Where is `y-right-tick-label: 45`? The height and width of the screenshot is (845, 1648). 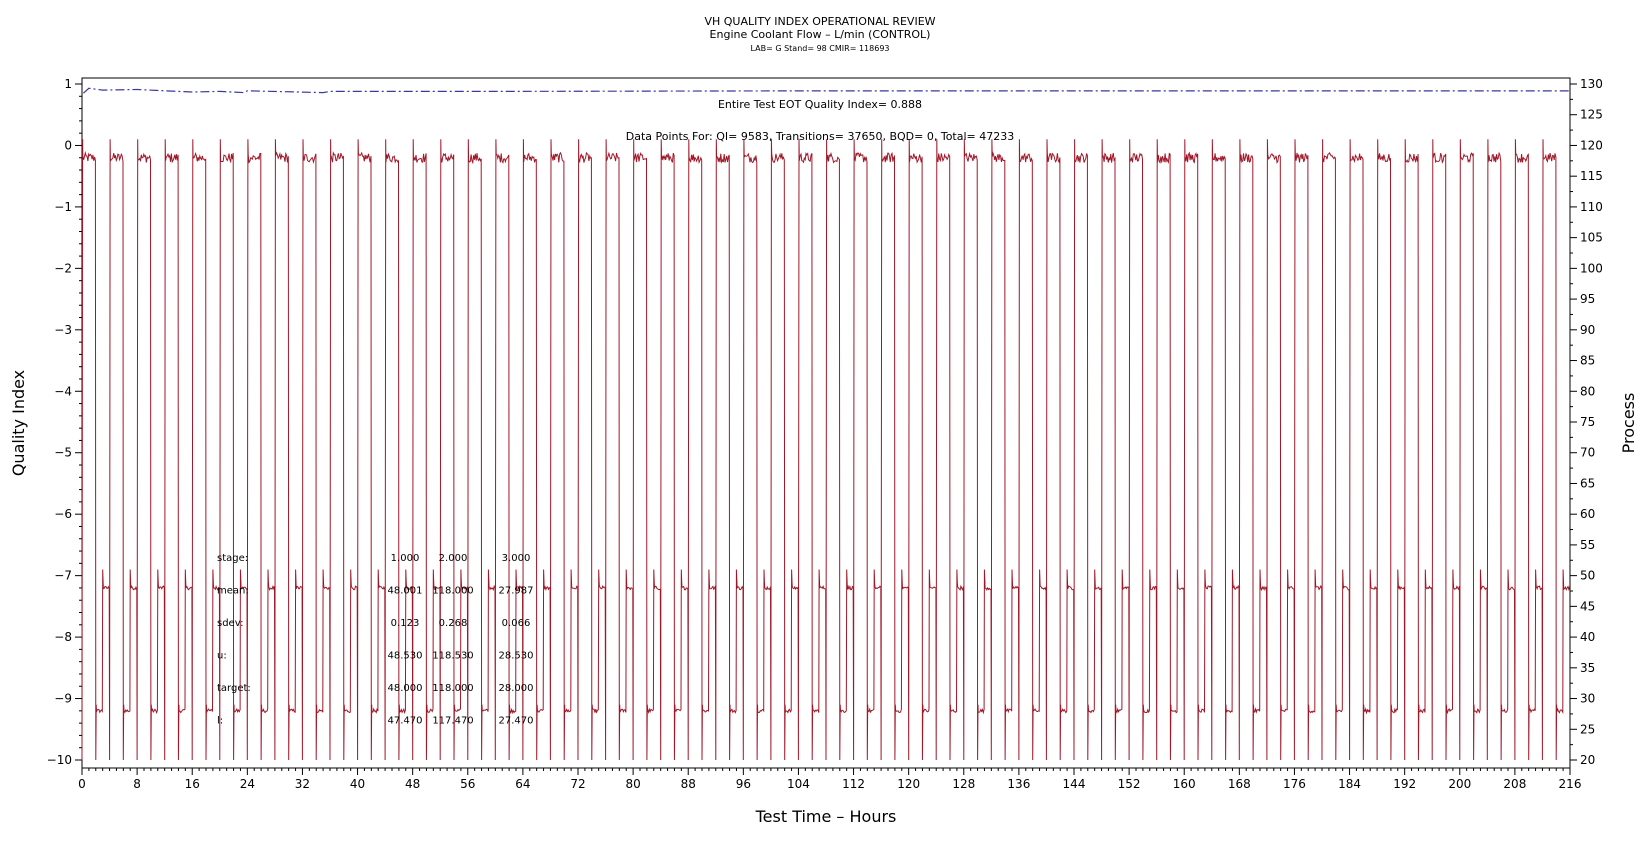
y-right-tick-label: 45 is located at coordinates (1587, 606).